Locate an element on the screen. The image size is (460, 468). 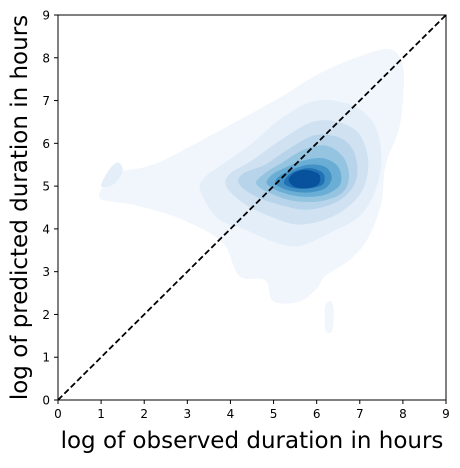
y-tick-label: 3 is located at coordinates (46, 272).